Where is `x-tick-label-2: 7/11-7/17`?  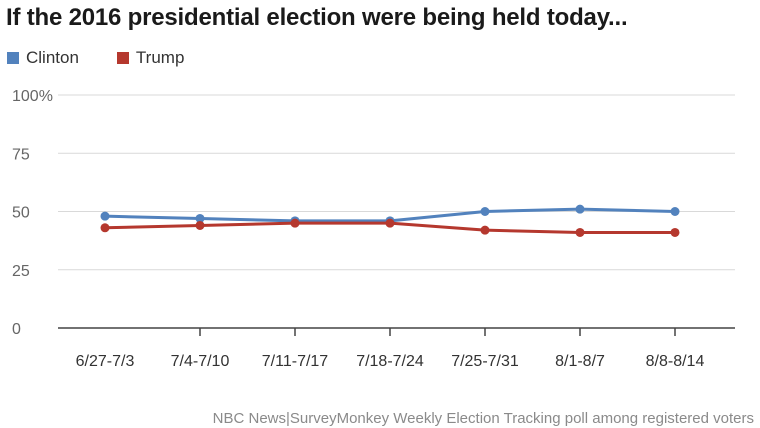 x-tick-label-2: 7/11-7/17 is located at coordinates (295, 361).